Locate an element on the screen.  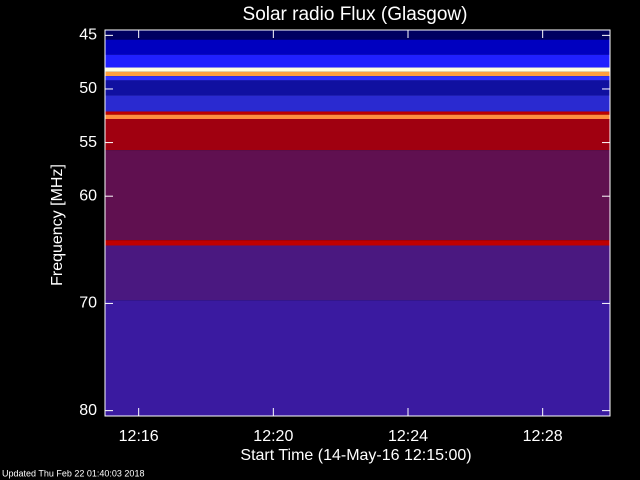
x-tick-label: 12:16 is located at coordinates (139, 436).